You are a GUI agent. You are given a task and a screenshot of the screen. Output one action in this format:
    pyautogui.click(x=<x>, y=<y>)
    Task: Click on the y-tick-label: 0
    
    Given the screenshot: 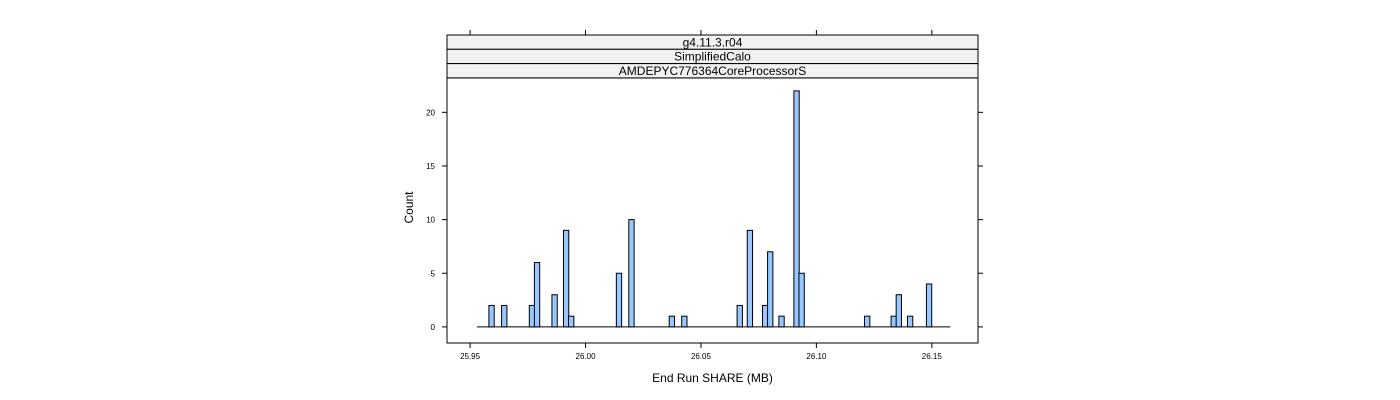 What is the action you would take?
    pyautogui.click(x=433, y=327)
    